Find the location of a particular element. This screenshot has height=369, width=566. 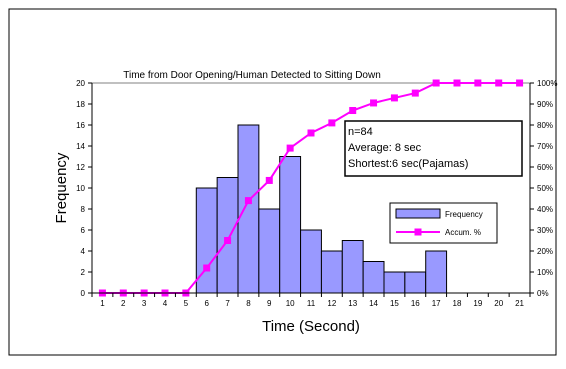

x-tick-label: 14 is located at coordinates (373, 303).